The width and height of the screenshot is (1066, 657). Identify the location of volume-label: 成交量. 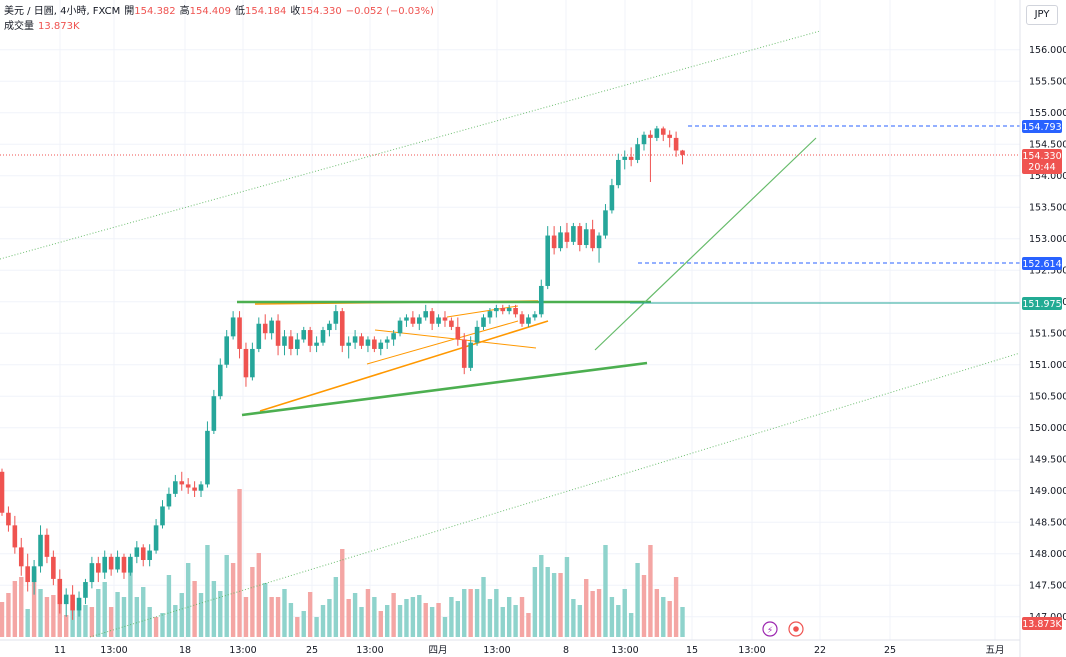
(19, 26).